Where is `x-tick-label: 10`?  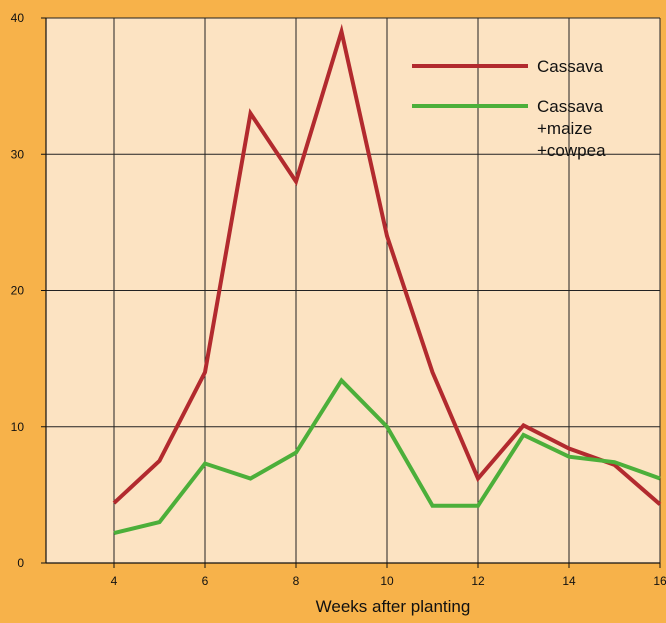
x-tick-label: 10 is located at coordinates (387, 581).